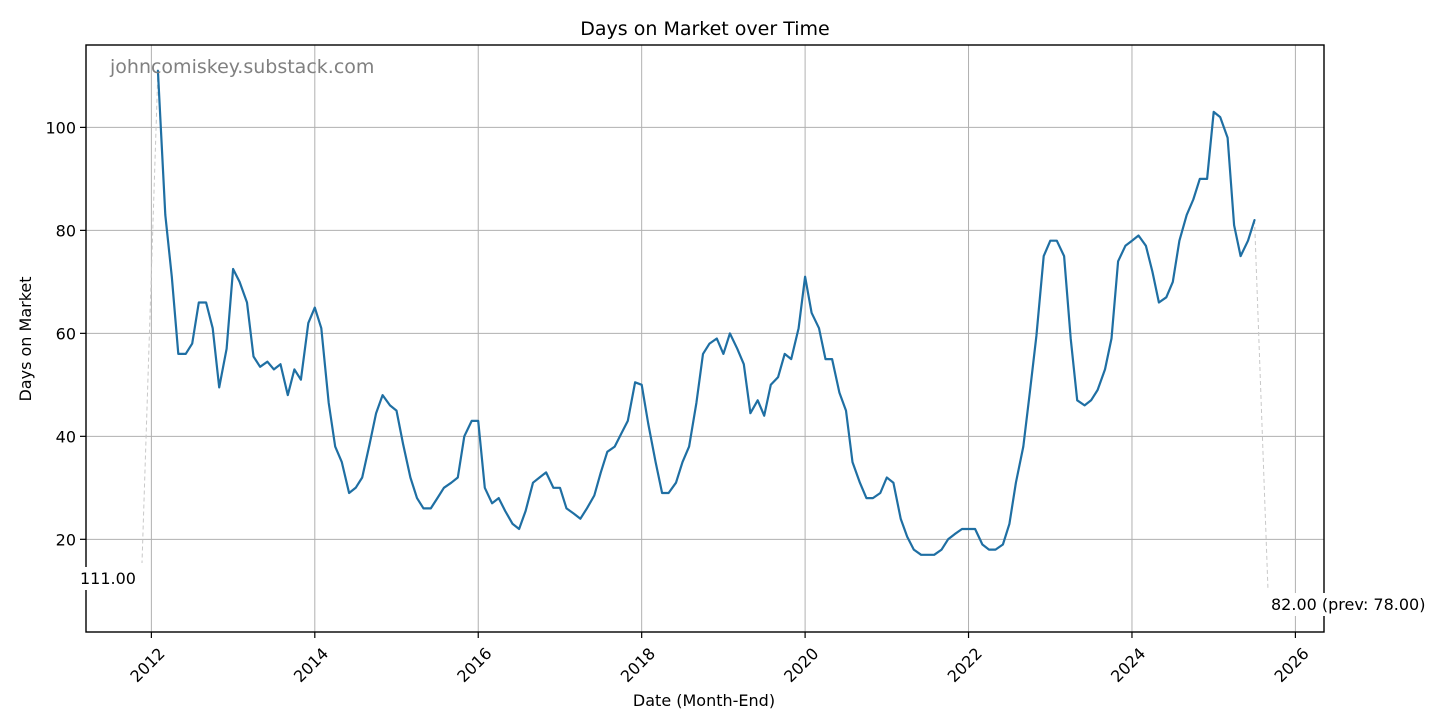 The width and height of the screenshot is (1456, 728). Describe the element at coordinates (66, 333) in the screenshot. I see `y-tick-label: 60` at that location.